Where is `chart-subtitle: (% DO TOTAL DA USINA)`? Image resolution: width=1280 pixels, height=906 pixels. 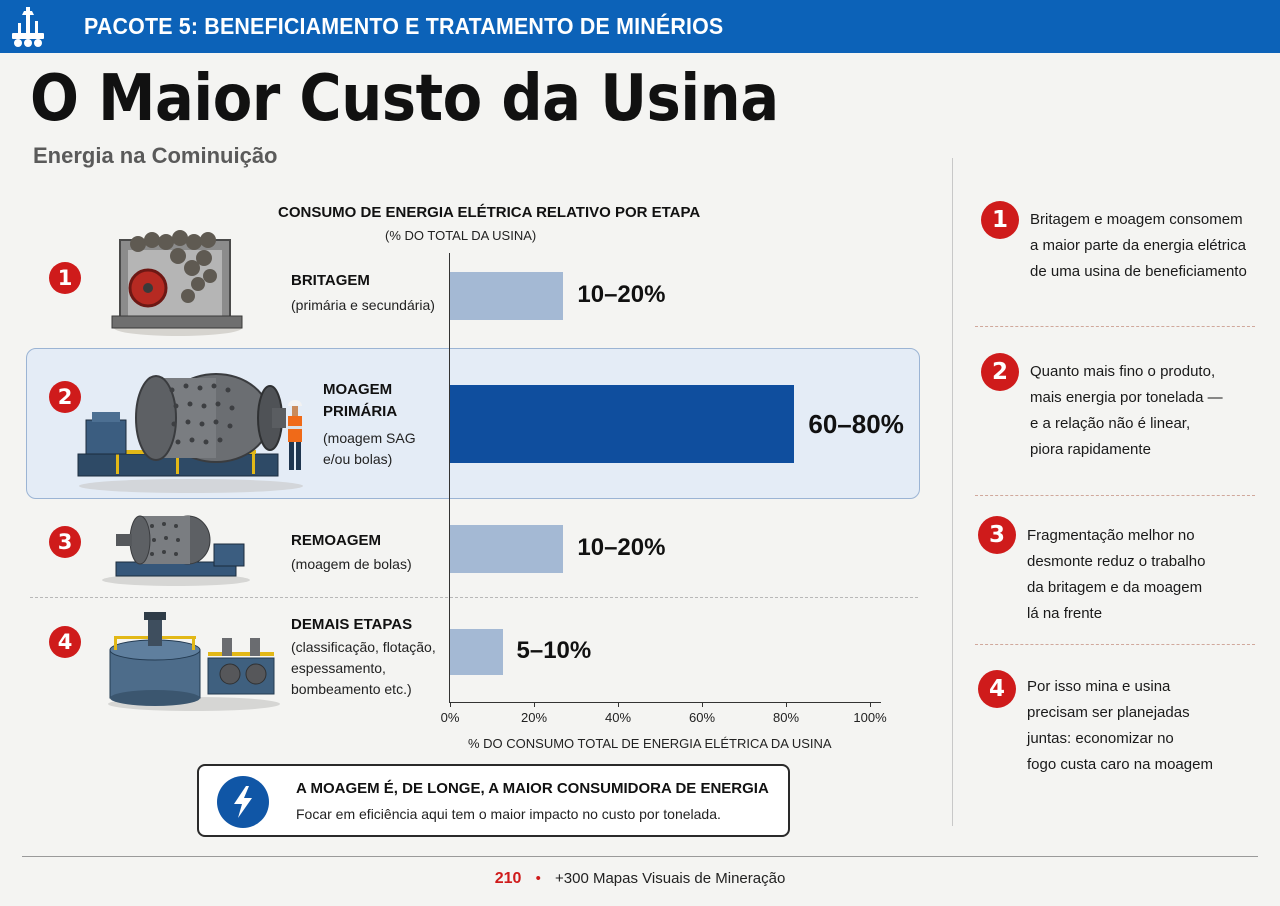 chart-subtitle: (% DO TOTAL DA USINA) is located at coordinates (461, 235).